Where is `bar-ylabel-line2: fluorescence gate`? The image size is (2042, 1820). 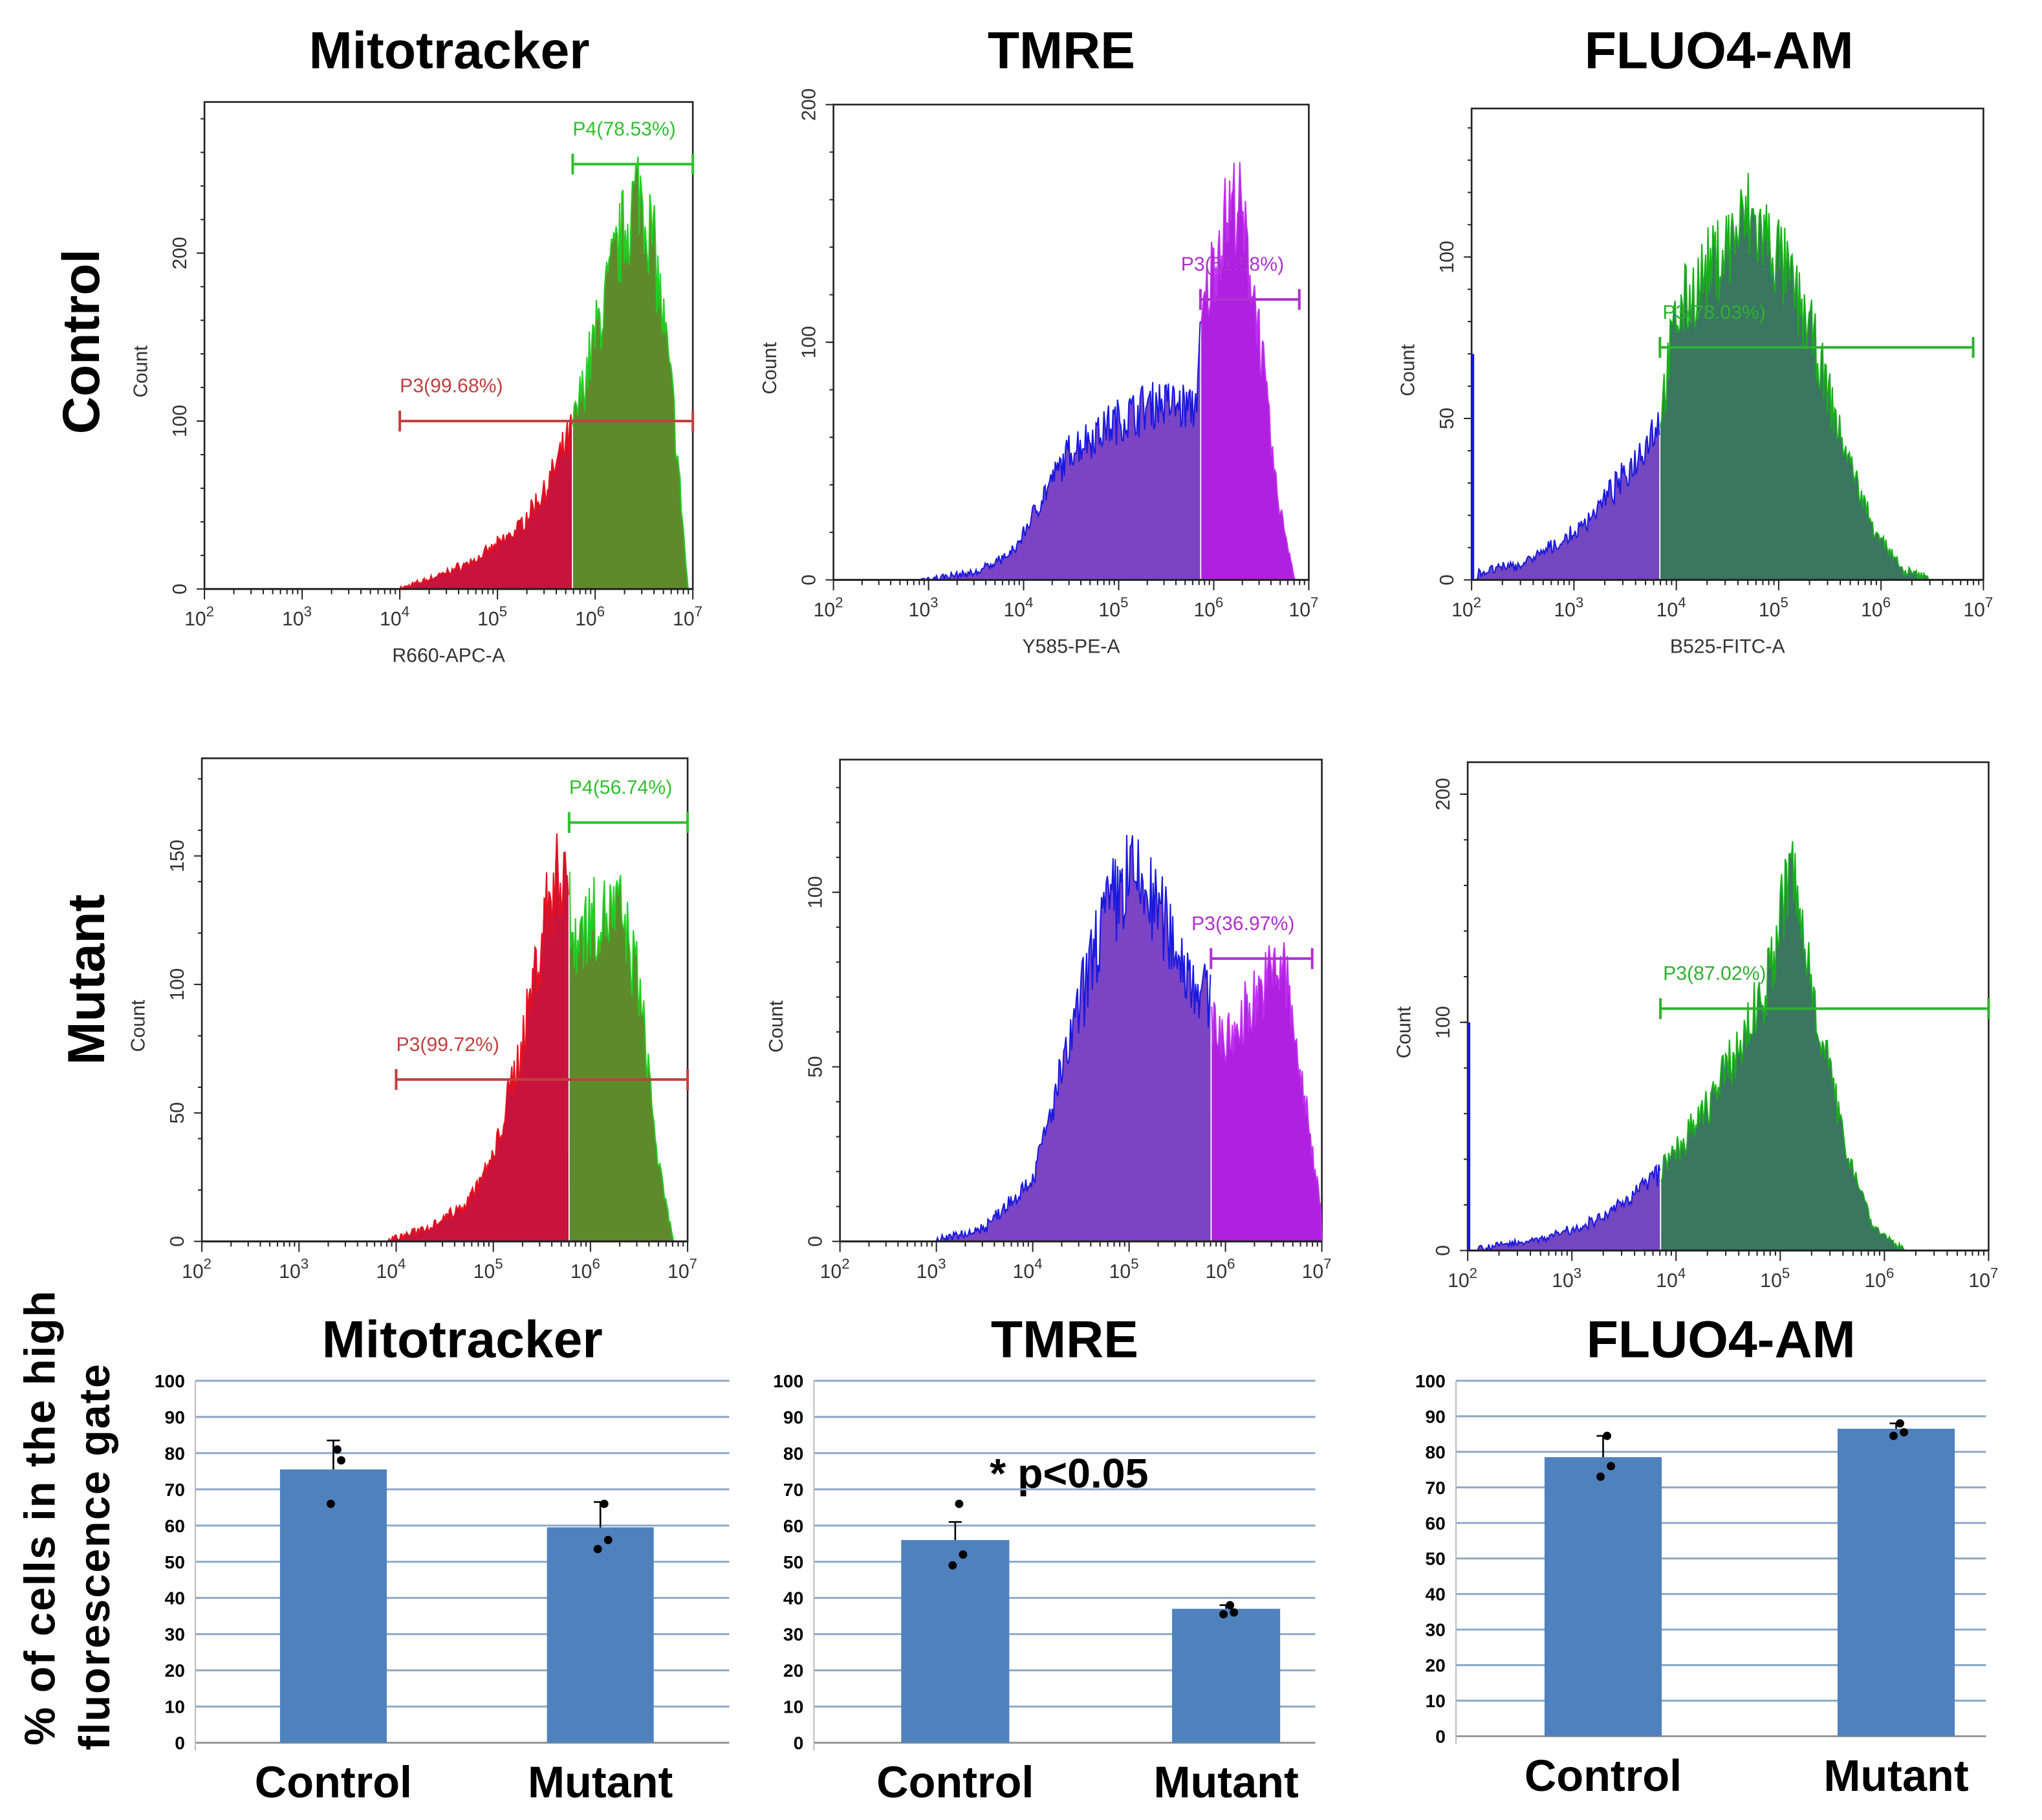
bar-ylabel-line2: fluorescence gate is located at coordinates (95, 1557).